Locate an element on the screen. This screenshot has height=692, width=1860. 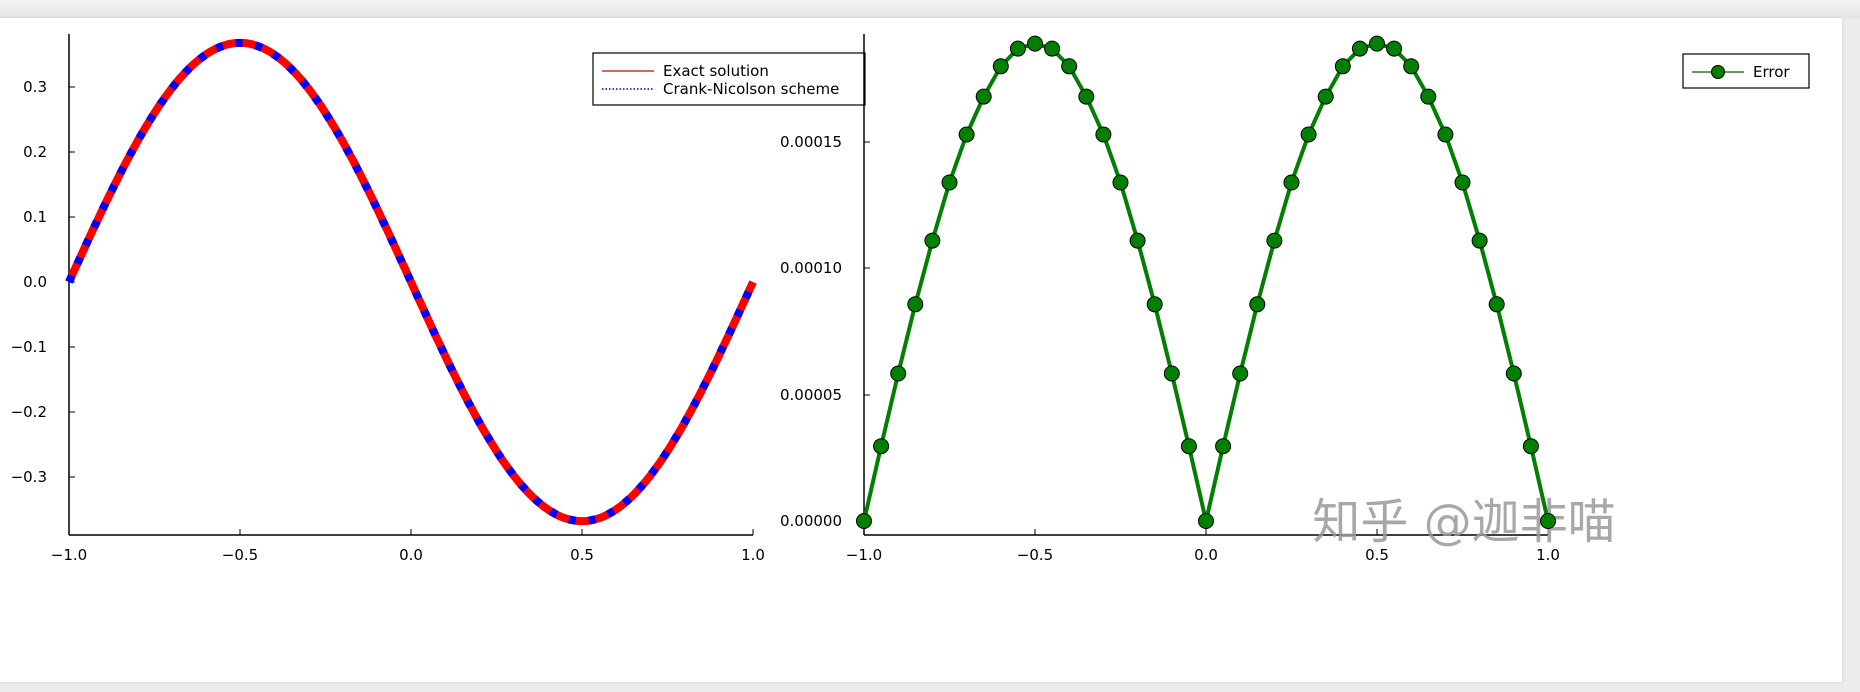
legend-cn-label: Crank-Nicolson scheme is located at coordinates (751, 89).